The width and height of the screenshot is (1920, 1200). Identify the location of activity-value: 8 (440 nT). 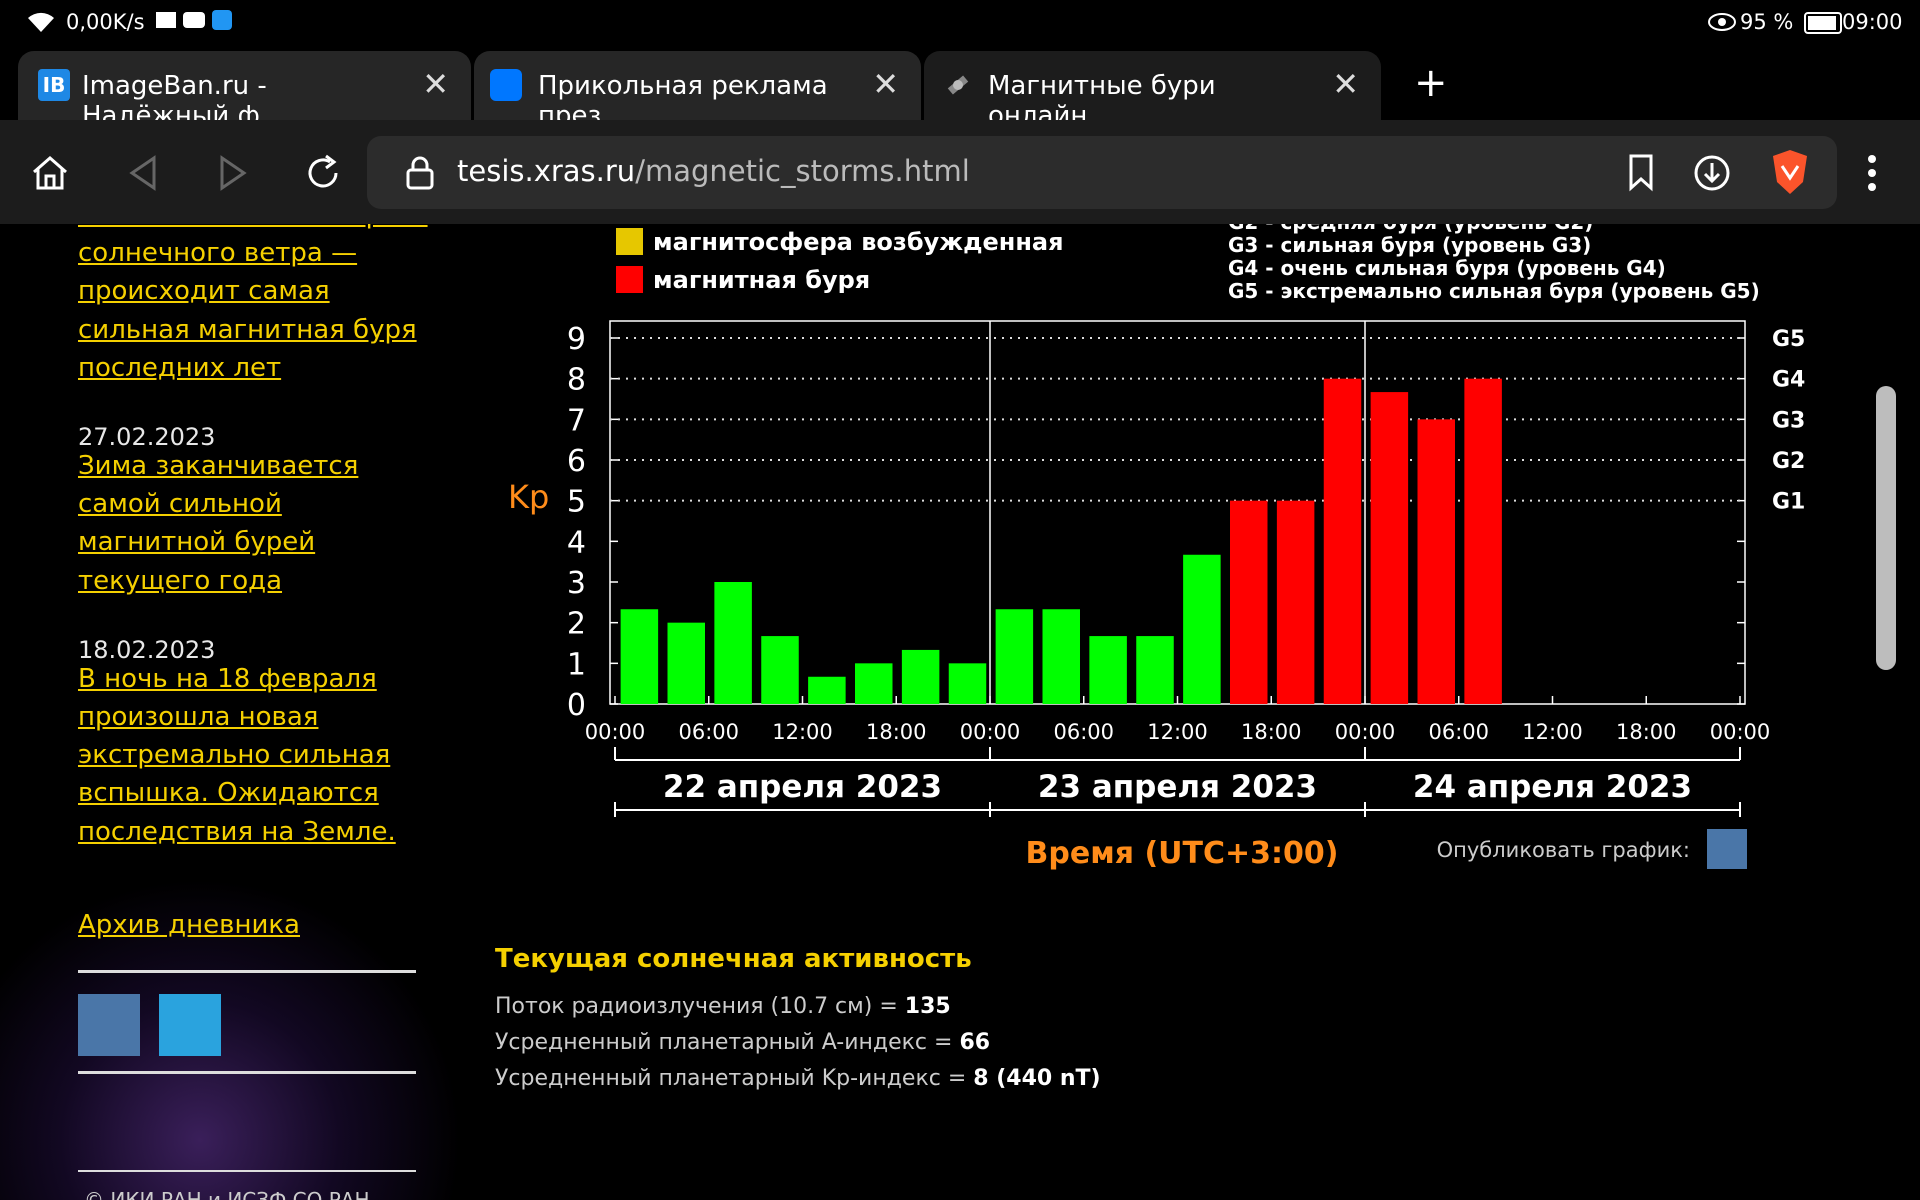
(1037, 1078).